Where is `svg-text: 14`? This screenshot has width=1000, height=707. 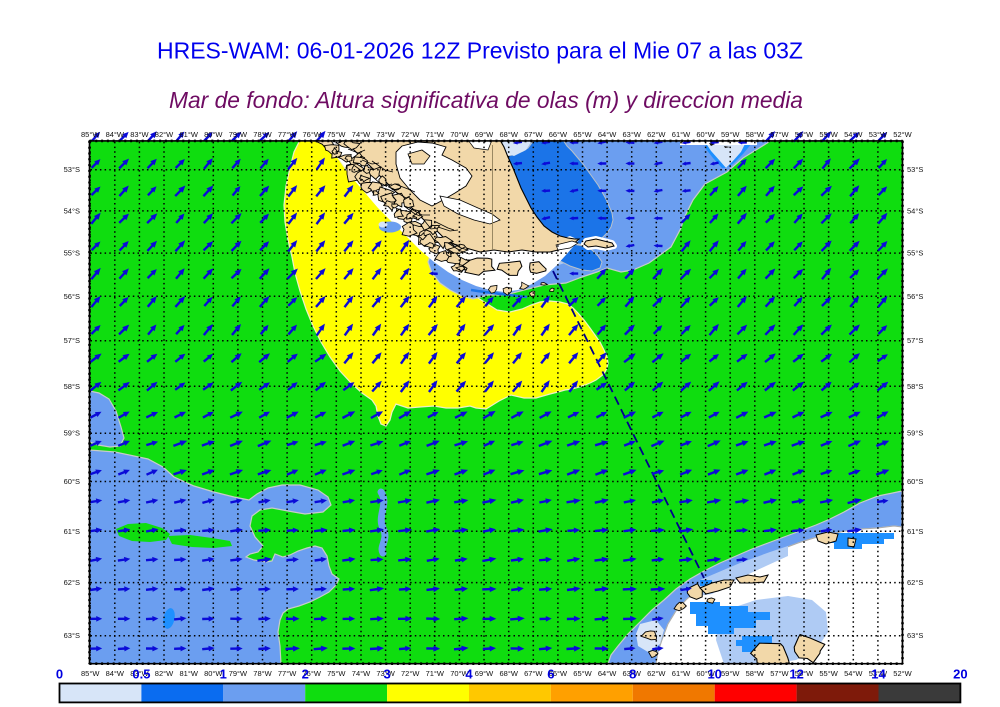 svg-text: 14 is located at coordinates (878, 674).